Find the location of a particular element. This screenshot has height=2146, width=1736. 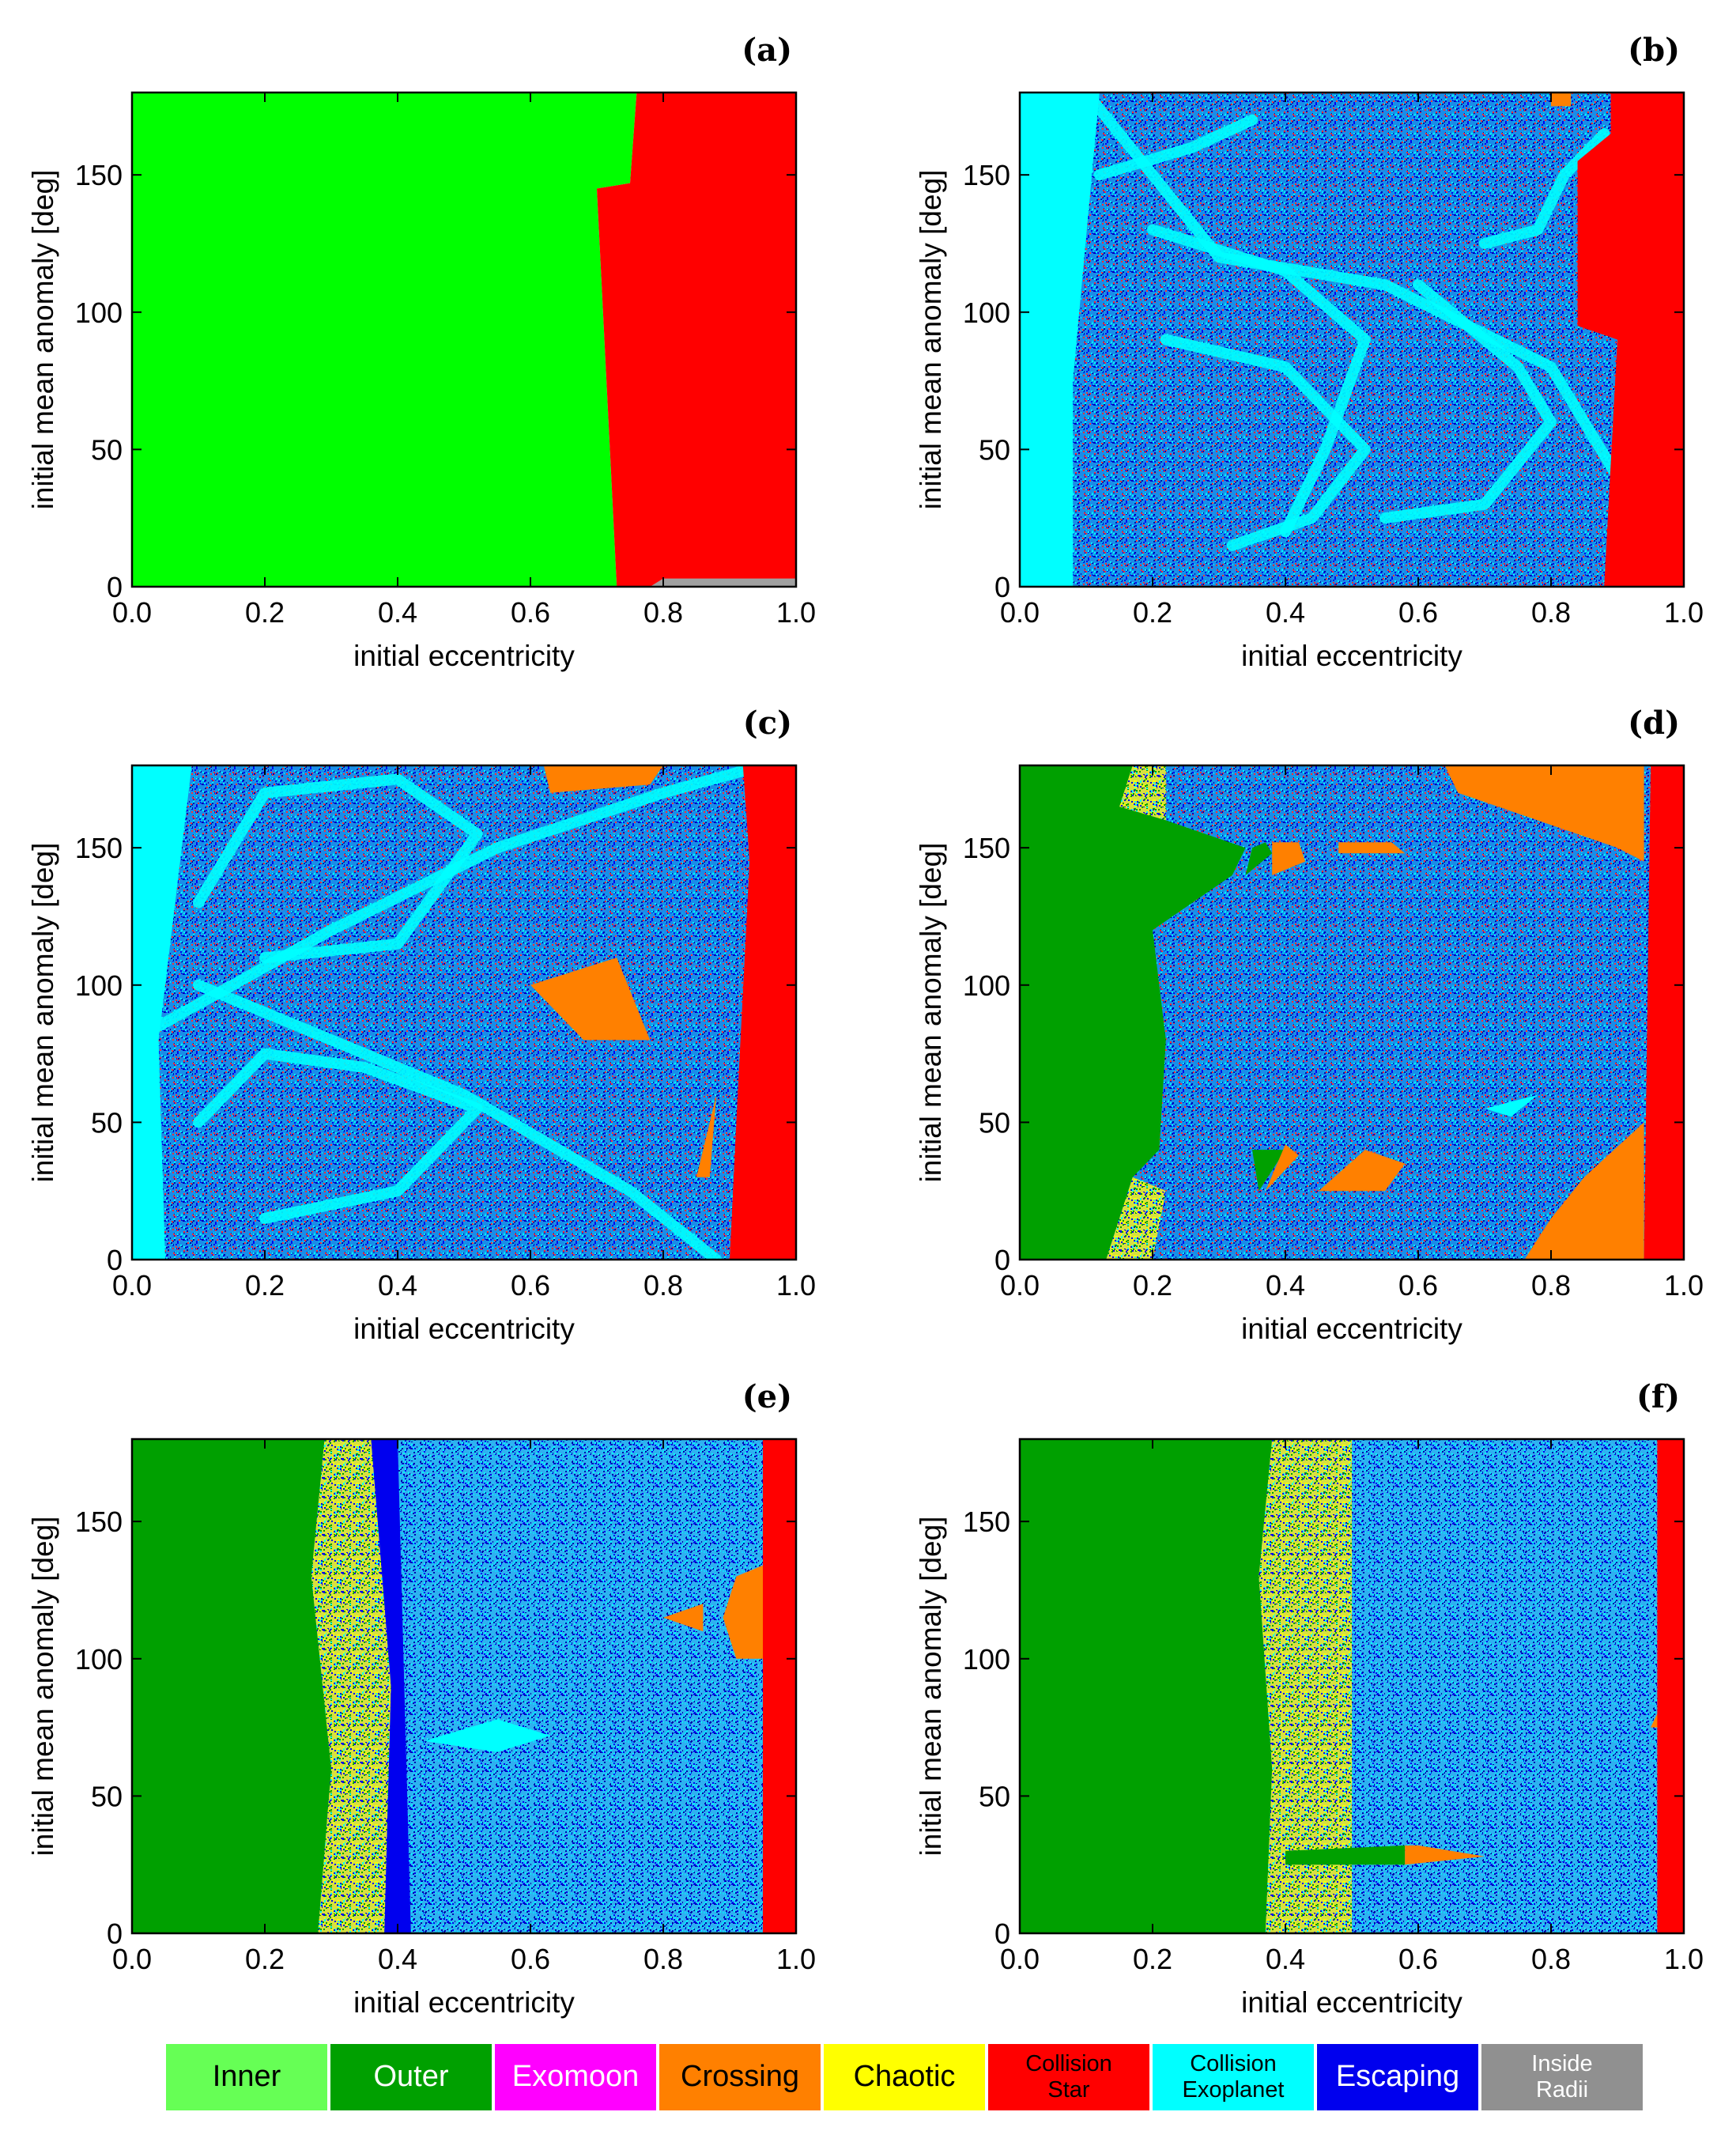

legend-label-line1: Outer is located at coordinates (411, 2077).